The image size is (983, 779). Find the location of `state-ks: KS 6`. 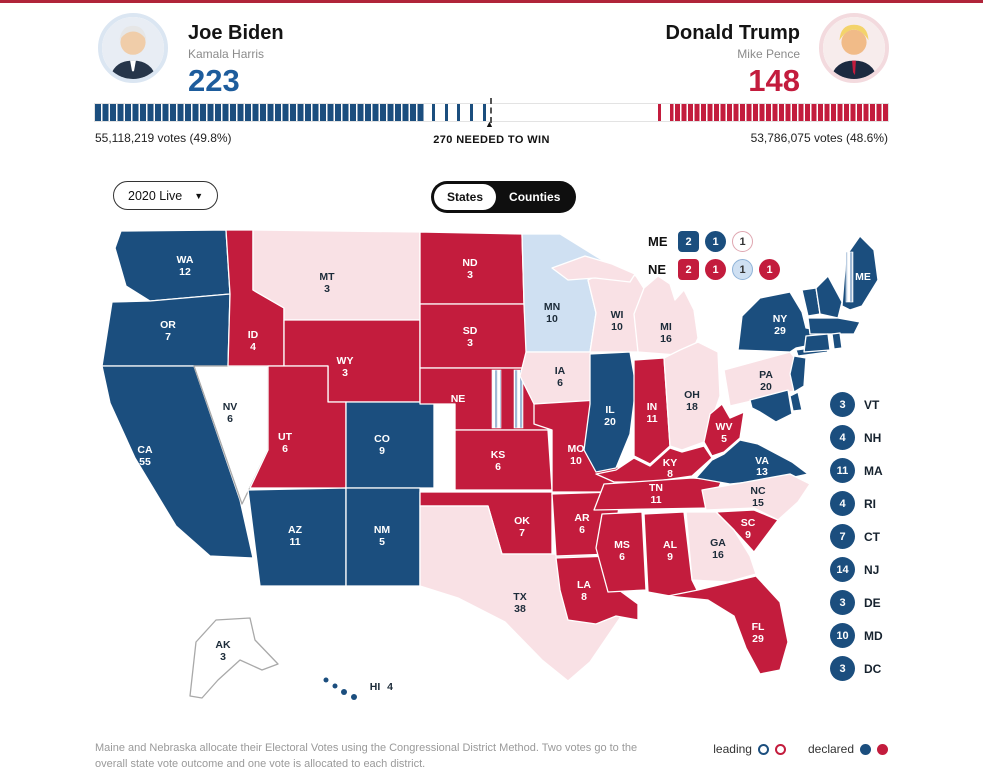

state-ks: KS 6 is located at coordinates (503, 460).